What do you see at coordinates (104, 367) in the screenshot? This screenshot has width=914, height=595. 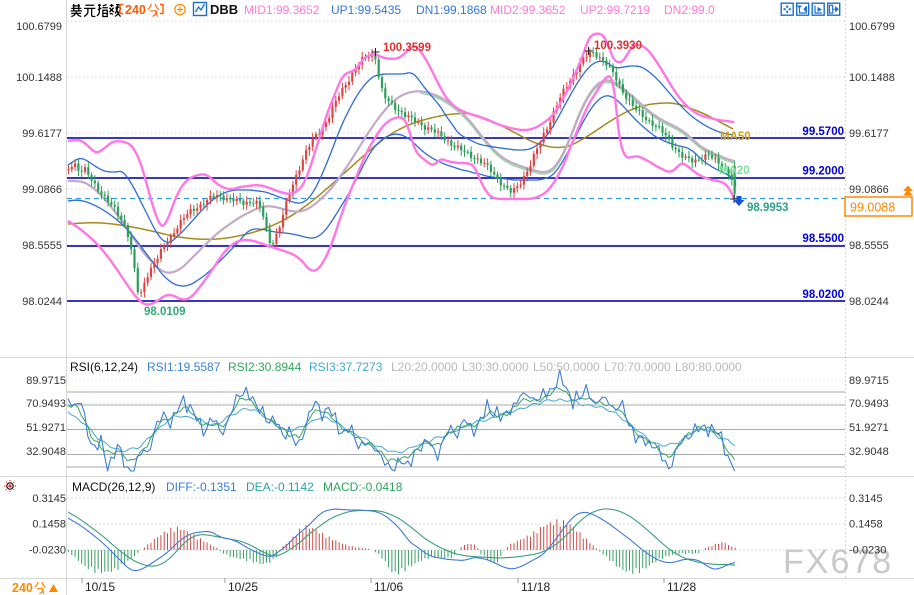 I see `svg-text: RSI(6,12,24)` at bounding box center [104, 367].